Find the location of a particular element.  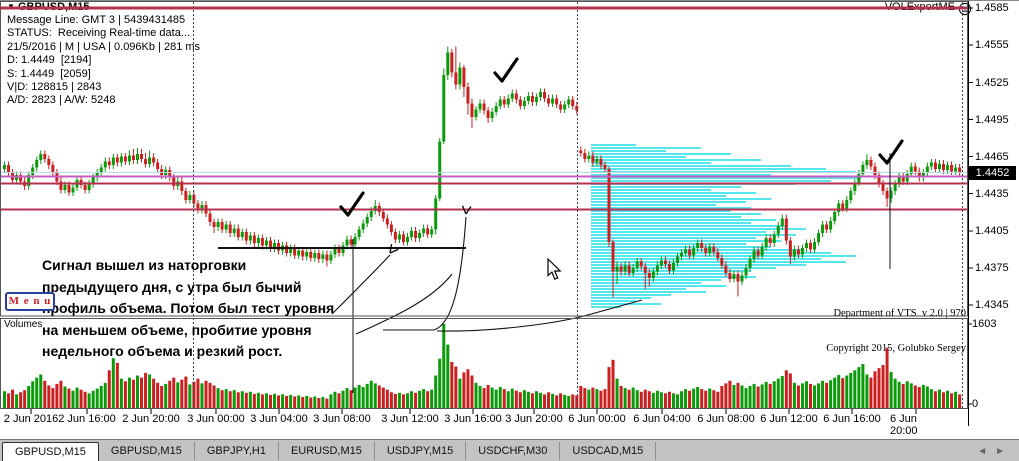

annotation-line-4: недельного объема и резкий рост. is located at coordinates (162, 351).